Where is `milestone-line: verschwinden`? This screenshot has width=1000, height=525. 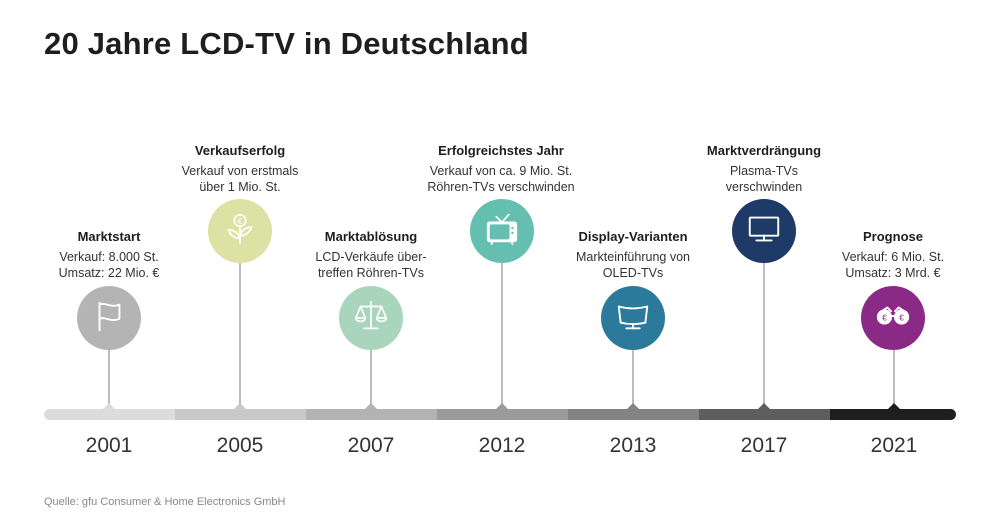 milestone-line: verschwinden is located at coordinates (764, 187).